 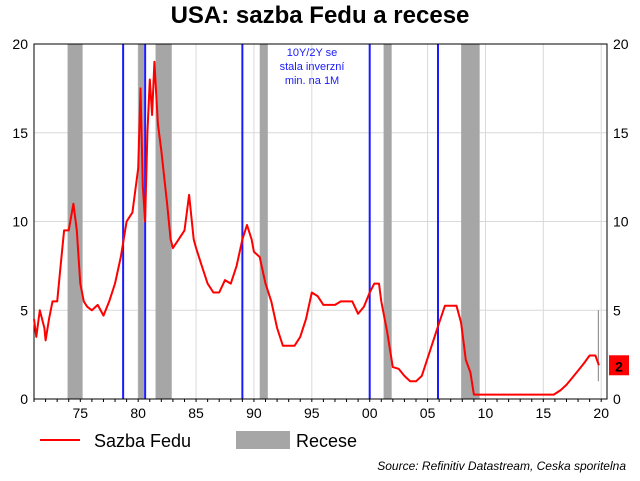 What do you see at coordinates (544, 413) in the screenshot?
I see `x-tick-label: 15` at bounding box center [544, 413].